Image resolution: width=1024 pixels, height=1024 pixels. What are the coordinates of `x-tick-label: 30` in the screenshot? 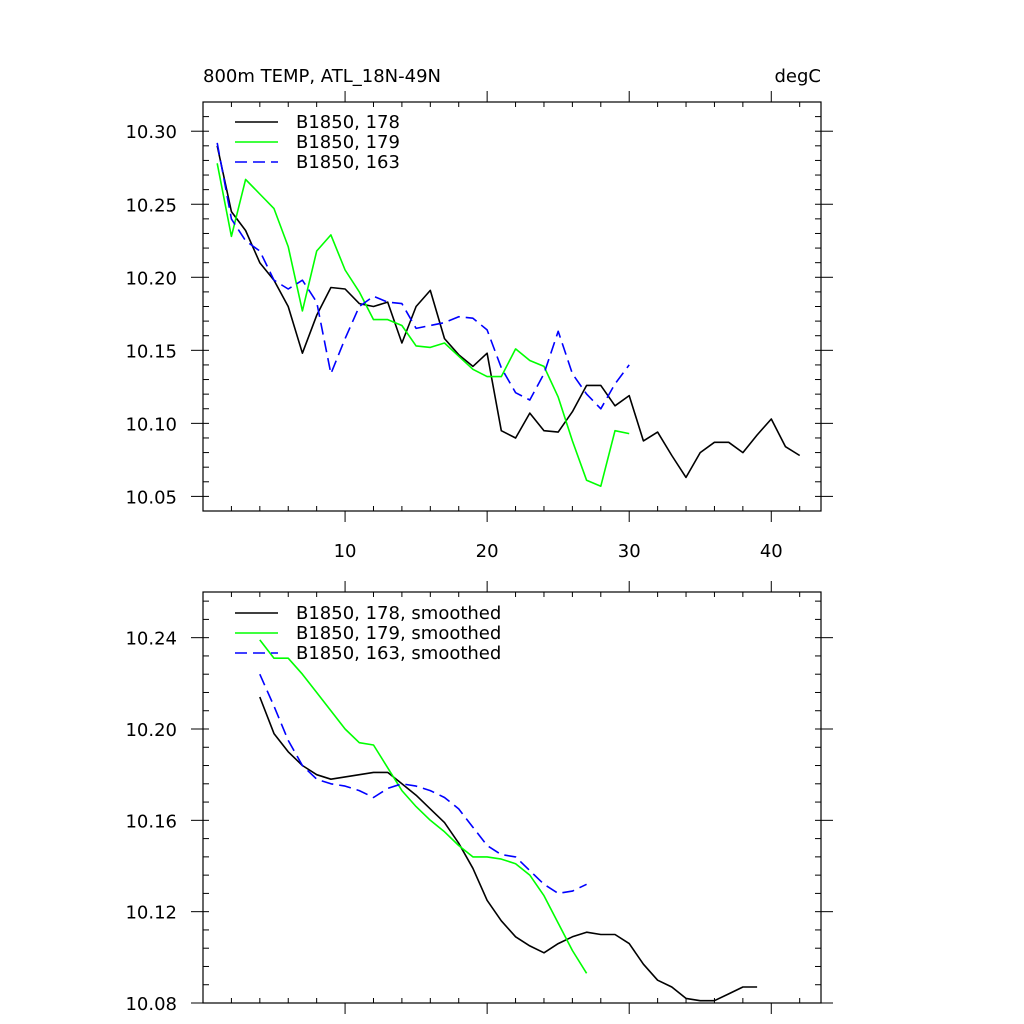 It's located at (629, 551).